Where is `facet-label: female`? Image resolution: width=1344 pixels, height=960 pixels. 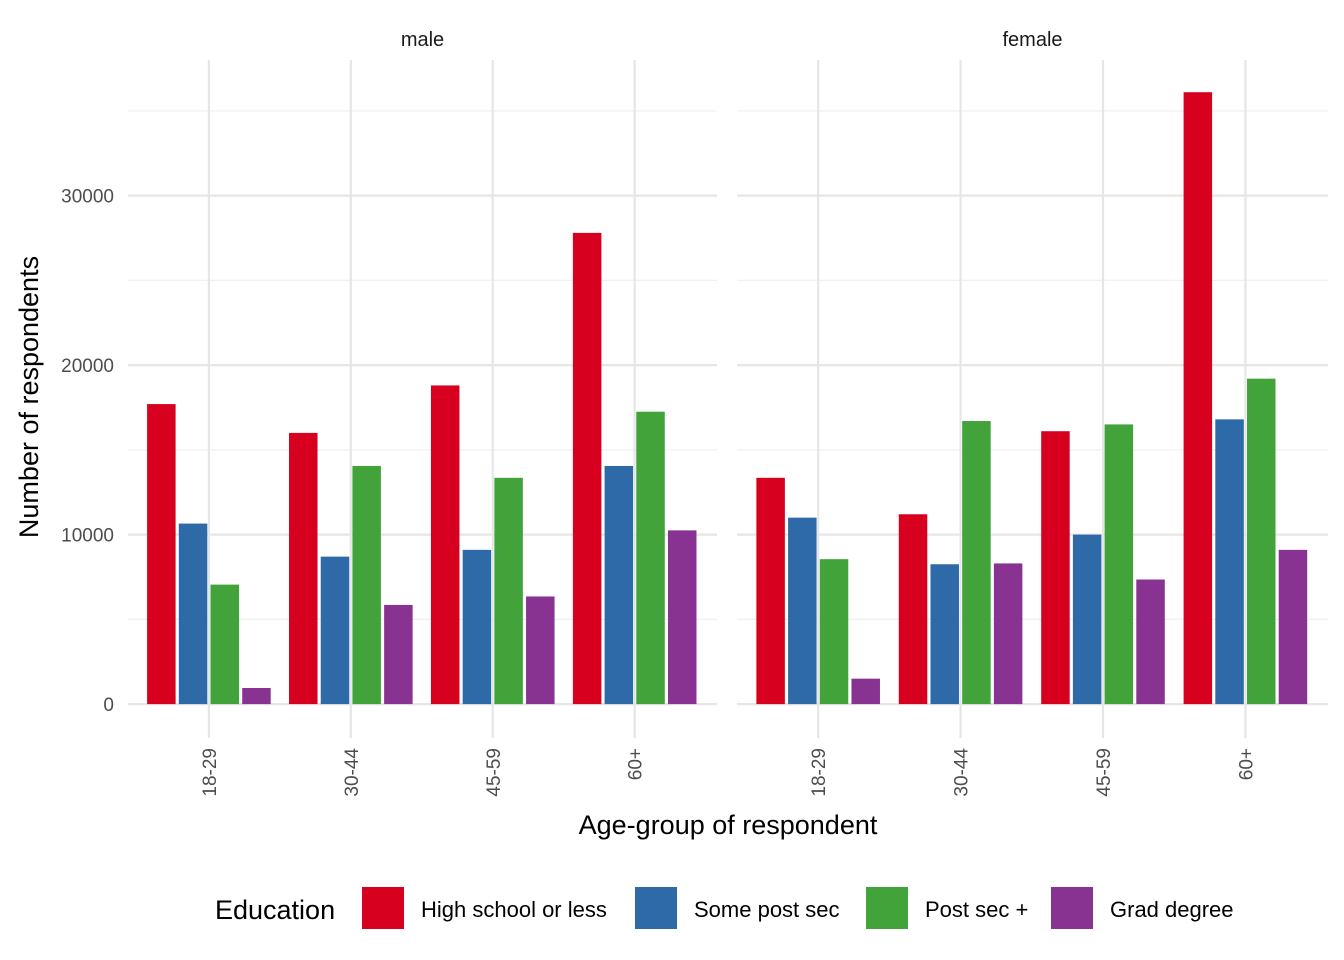
facet-label: female is located at coordinates (1032, 40).